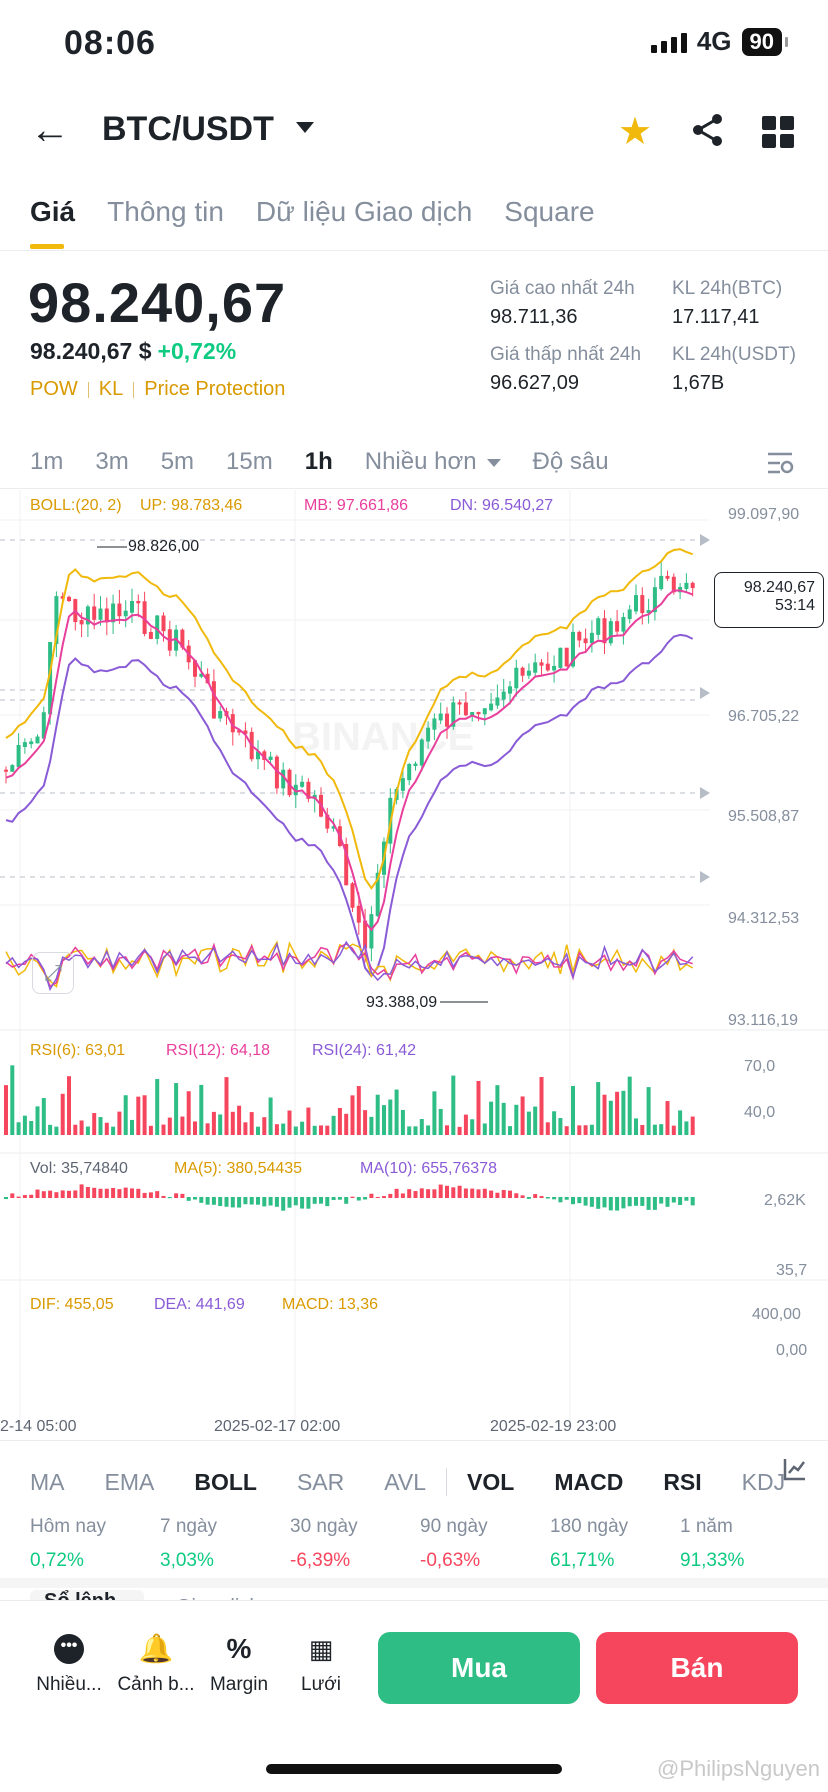  I want to click on vol-btc-value: 17.117,41, so click(716, 317).